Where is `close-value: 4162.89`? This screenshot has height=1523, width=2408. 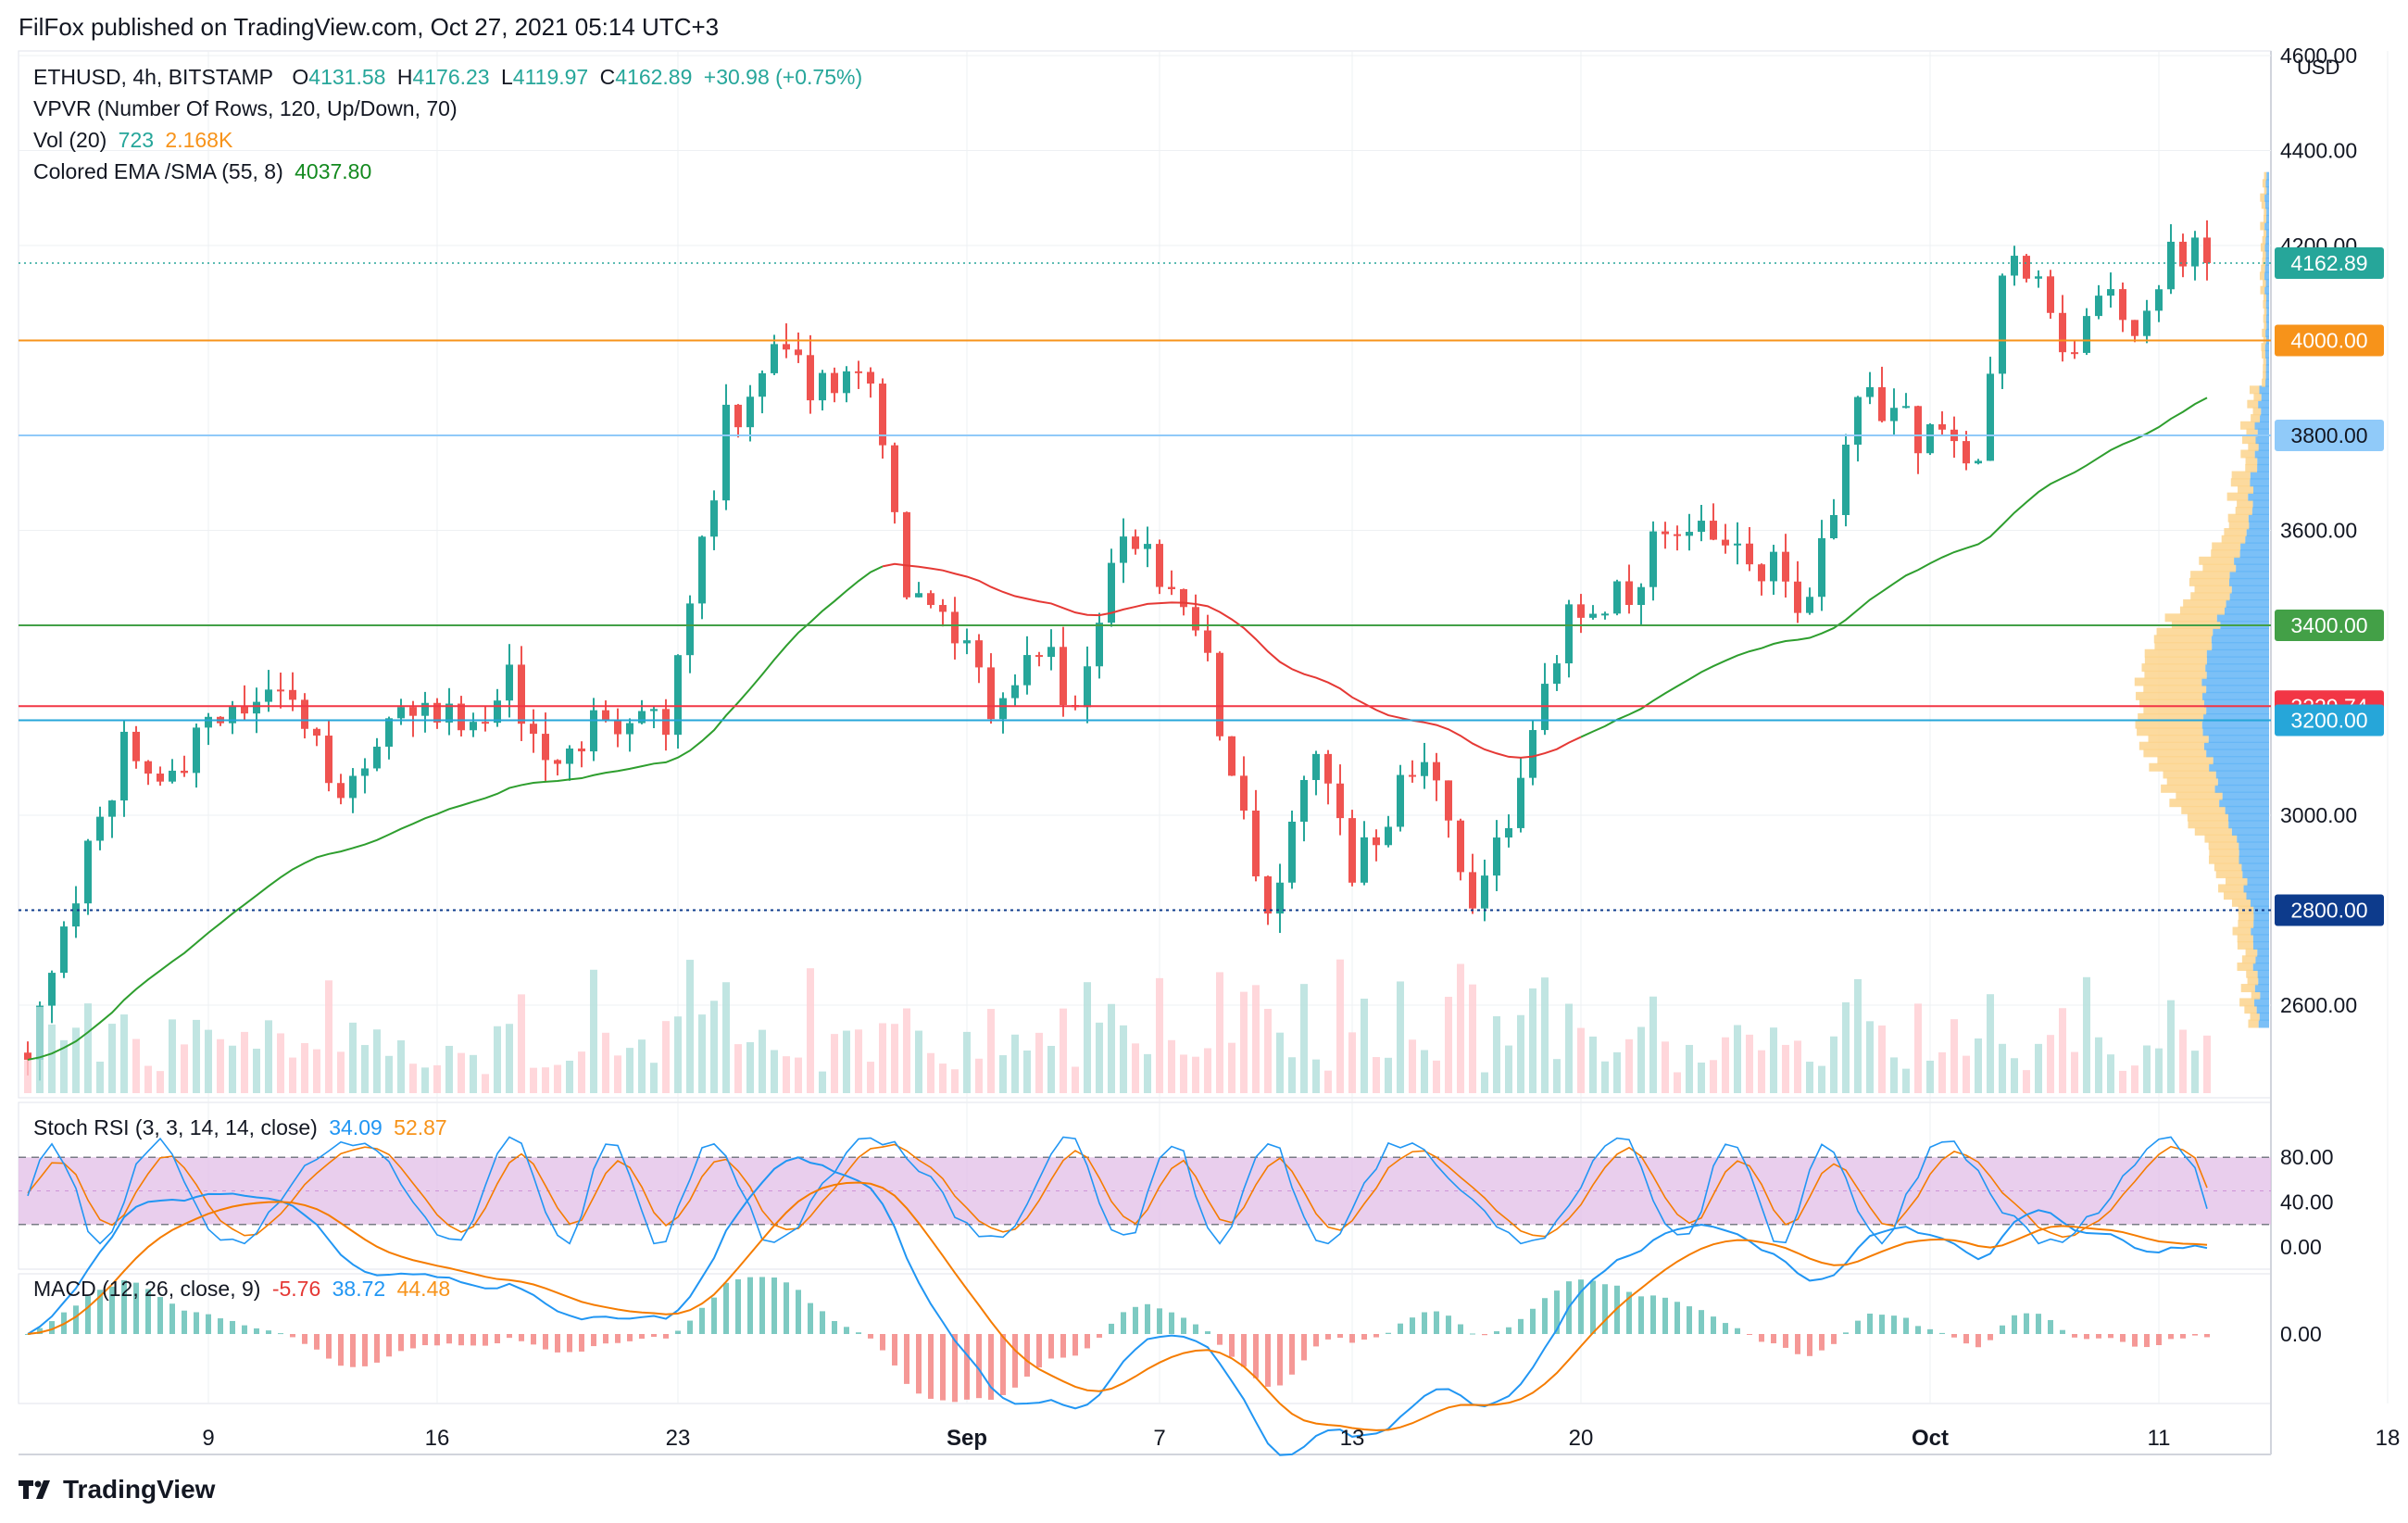
close-value: 4162.89 is located at coordinates (654, 77).